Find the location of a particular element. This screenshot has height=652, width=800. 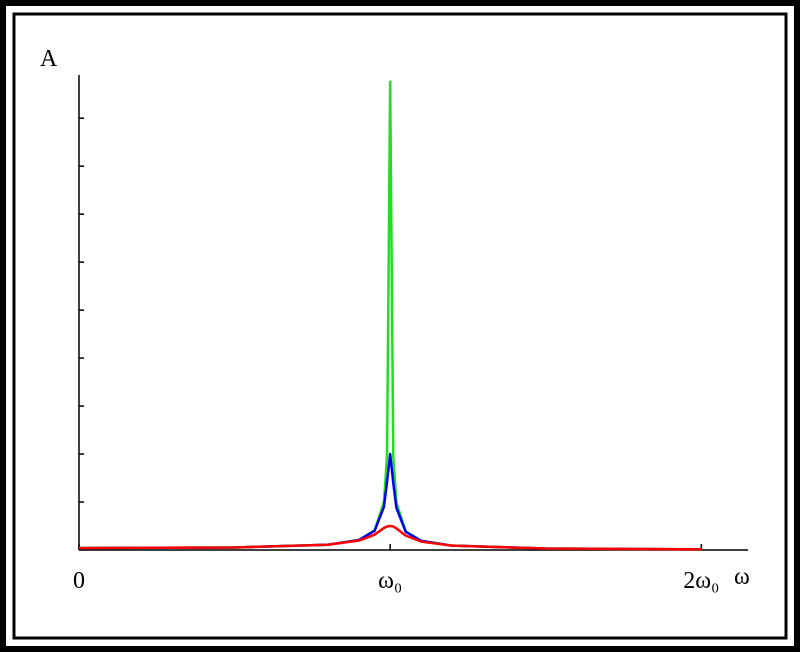

x-tick-label: 2ω₀ is located at coordinates (701, 581).